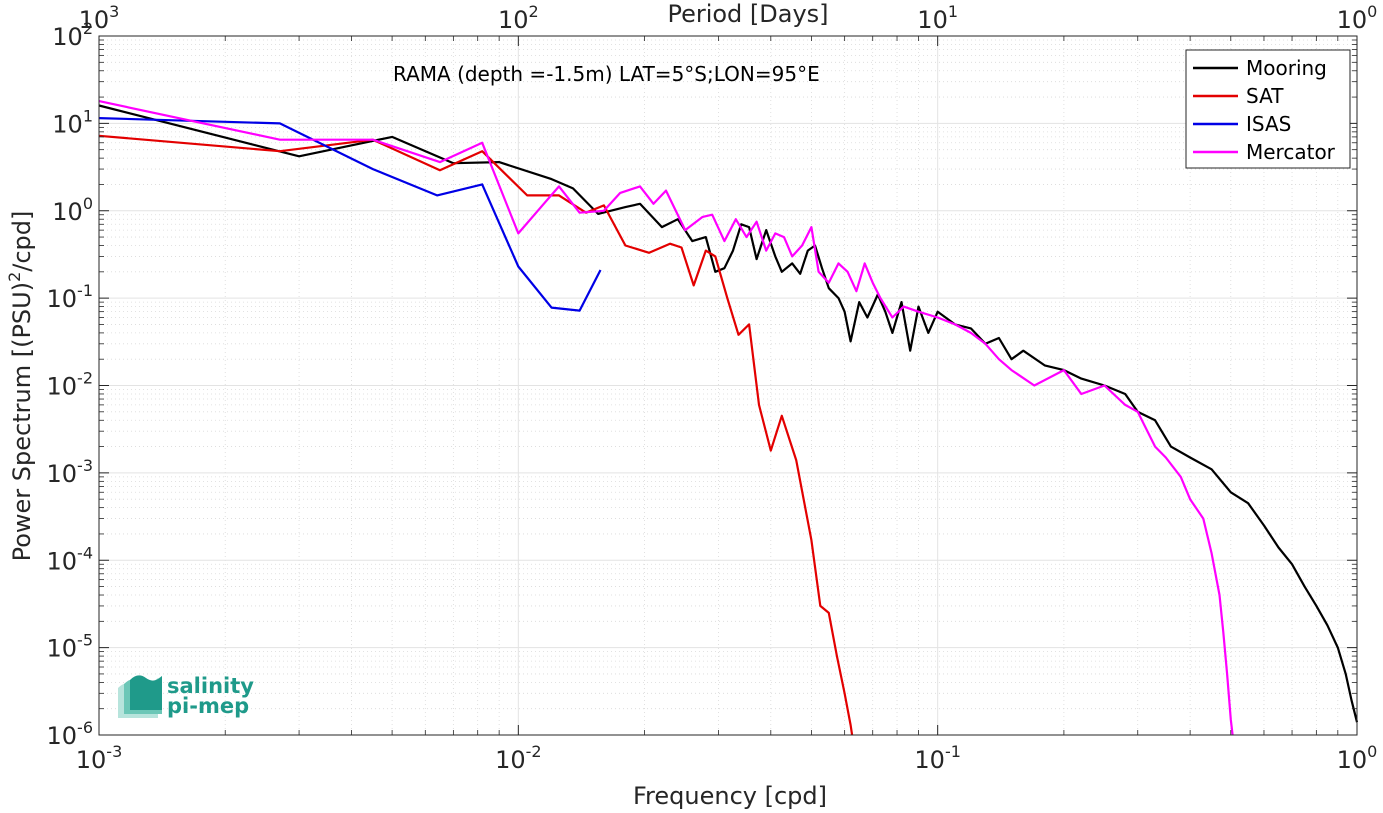  Describe the element at coordinates (70, 472) in the screenshot. I see `y-tick-label: 10⁻³` at that location.